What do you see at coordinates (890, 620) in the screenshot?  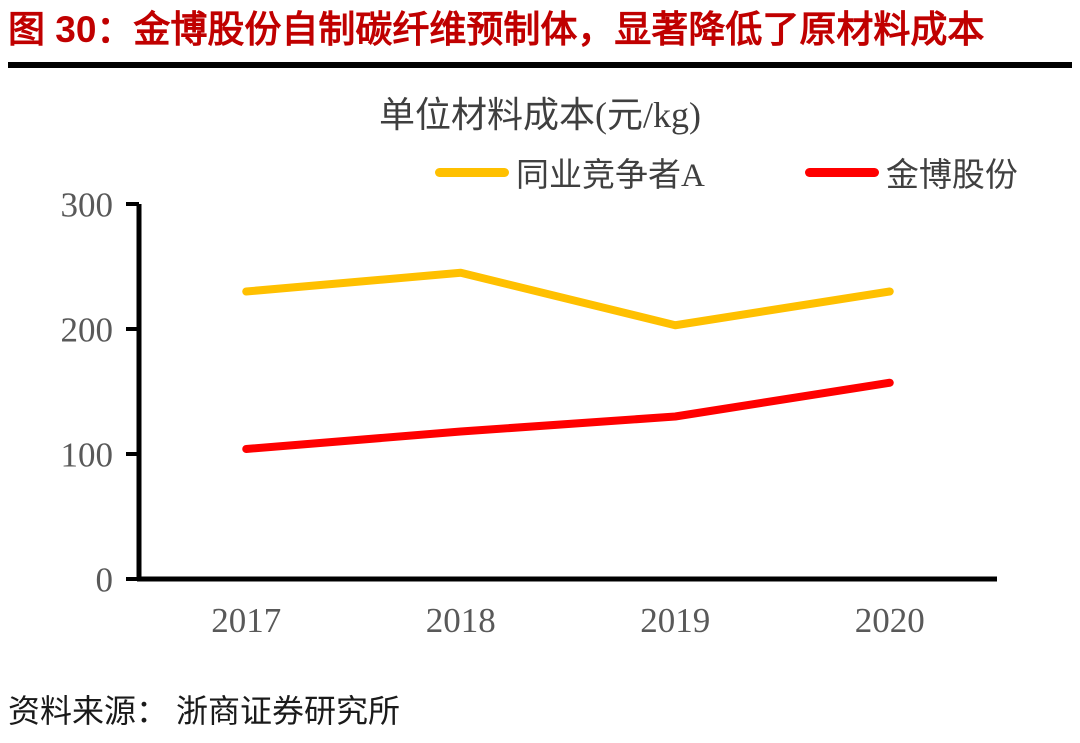 I see `x-tick-label: 2020` at bounding box center [890, 620].